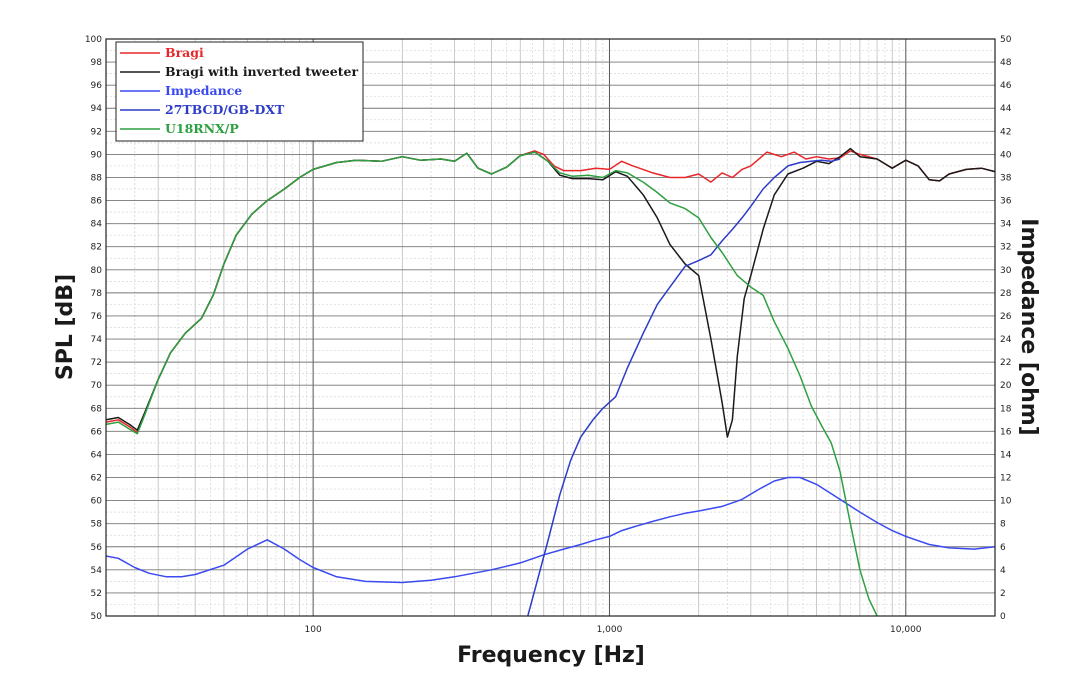 The image size is (1080, 685). What do you see at coordinates (1005, 479) in the screenshot?
I see `y-tick-label-right: 12` at bounding box center [1005, 479].